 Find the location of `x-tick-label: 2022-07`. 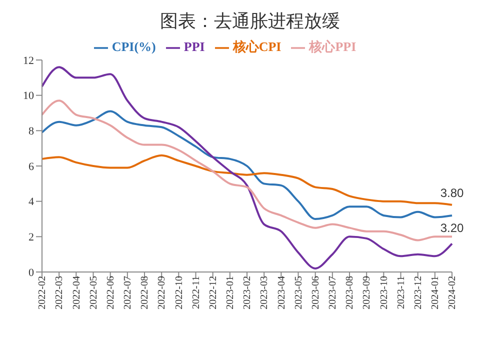

x-tick-label: 2022-07 is located at coordinates (128, 293).